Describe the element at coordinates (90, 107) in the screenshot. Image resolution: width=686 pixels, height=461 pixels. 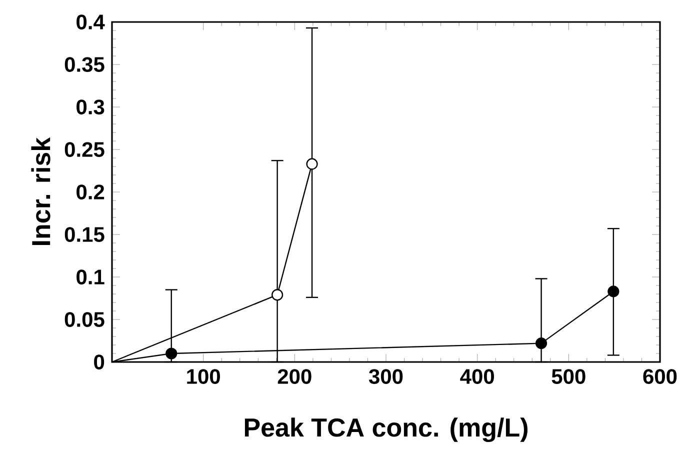
I see `y-tick-label: 0.3` at that location.